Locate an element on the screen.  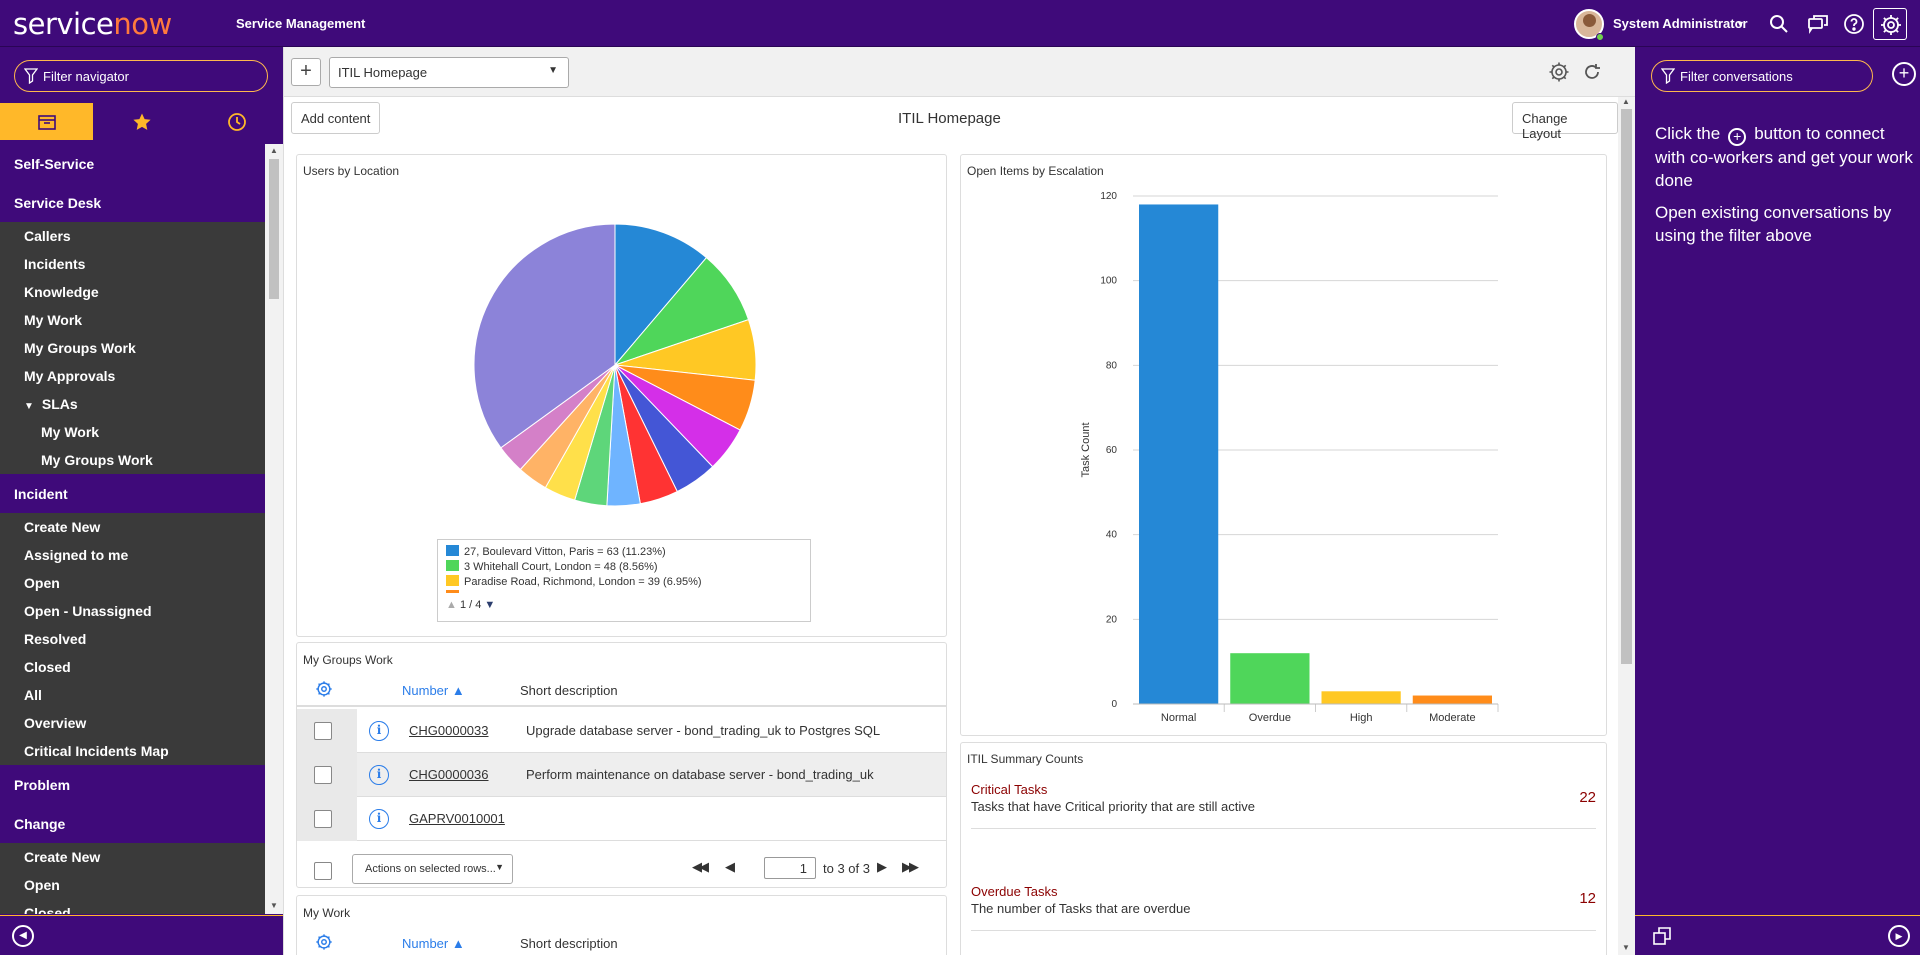
nav-module: Incident is located at coordinates (132, 493).